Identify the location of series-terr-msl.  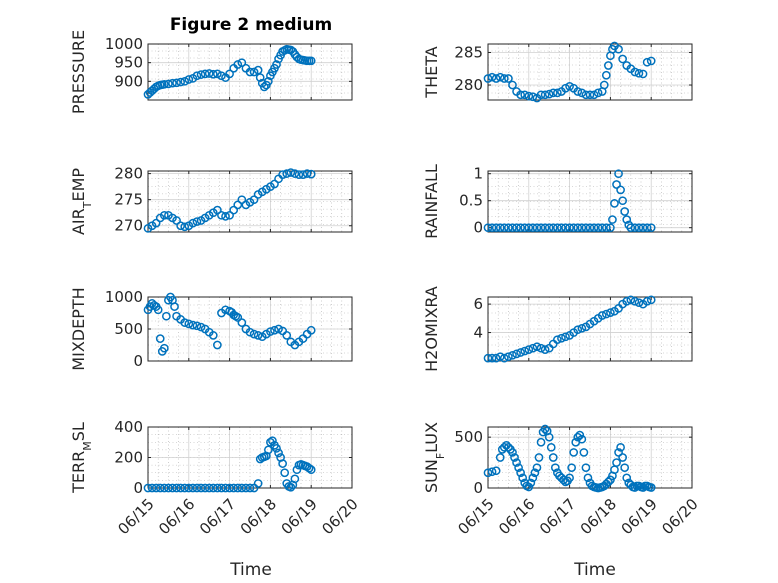
(229, 464).